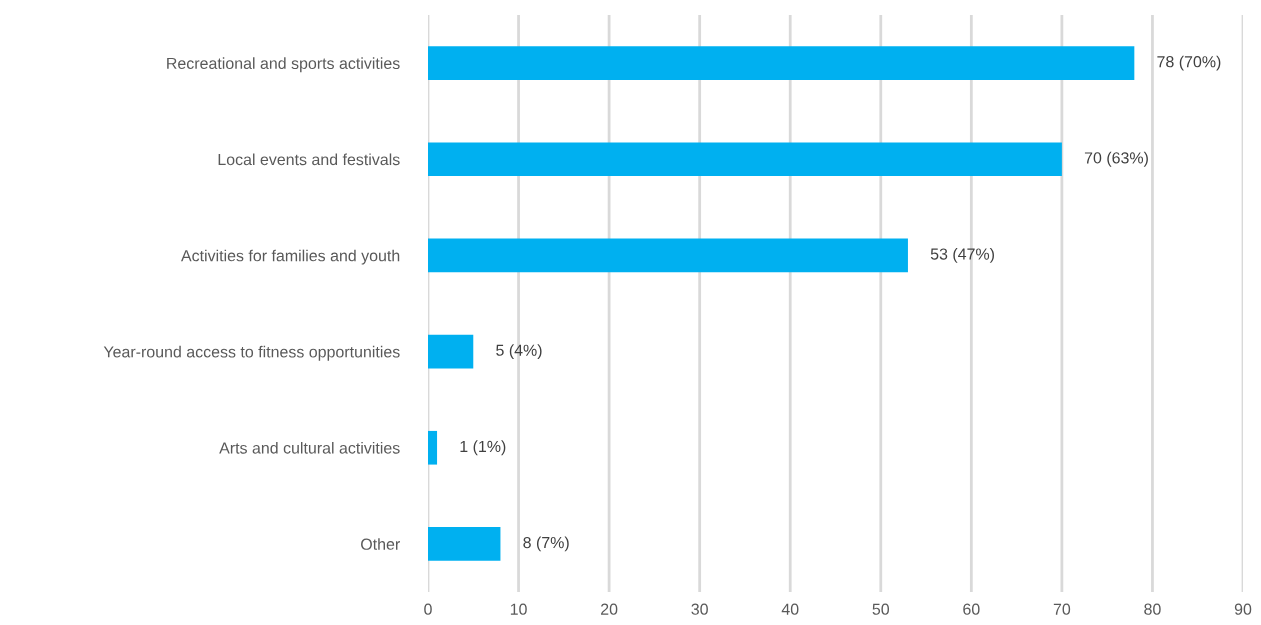  I want to click on data-label: 8 (7%), so click(546, 544).